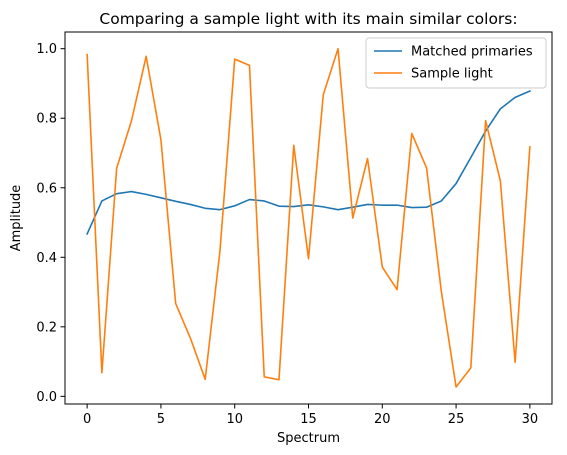 The image size is (567, 455). Describe the element at coordinates (234, 419) in the screenshot. I see `x-tick-label: 10` at that location.